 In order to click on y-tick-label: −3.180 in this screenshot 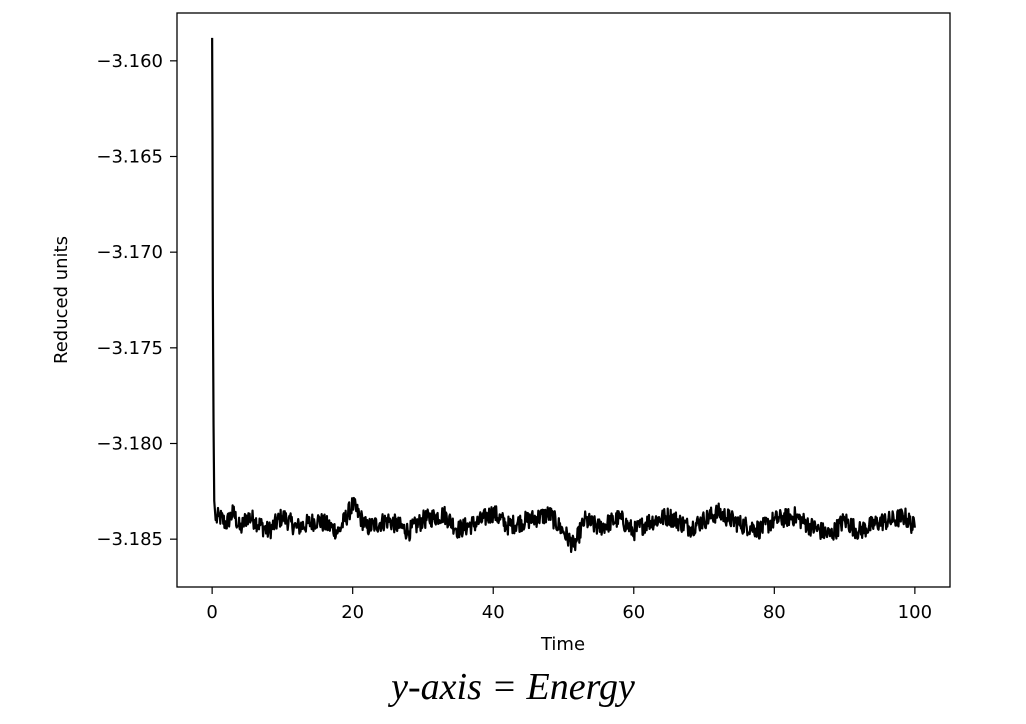, I will do `click(129, 444)`.